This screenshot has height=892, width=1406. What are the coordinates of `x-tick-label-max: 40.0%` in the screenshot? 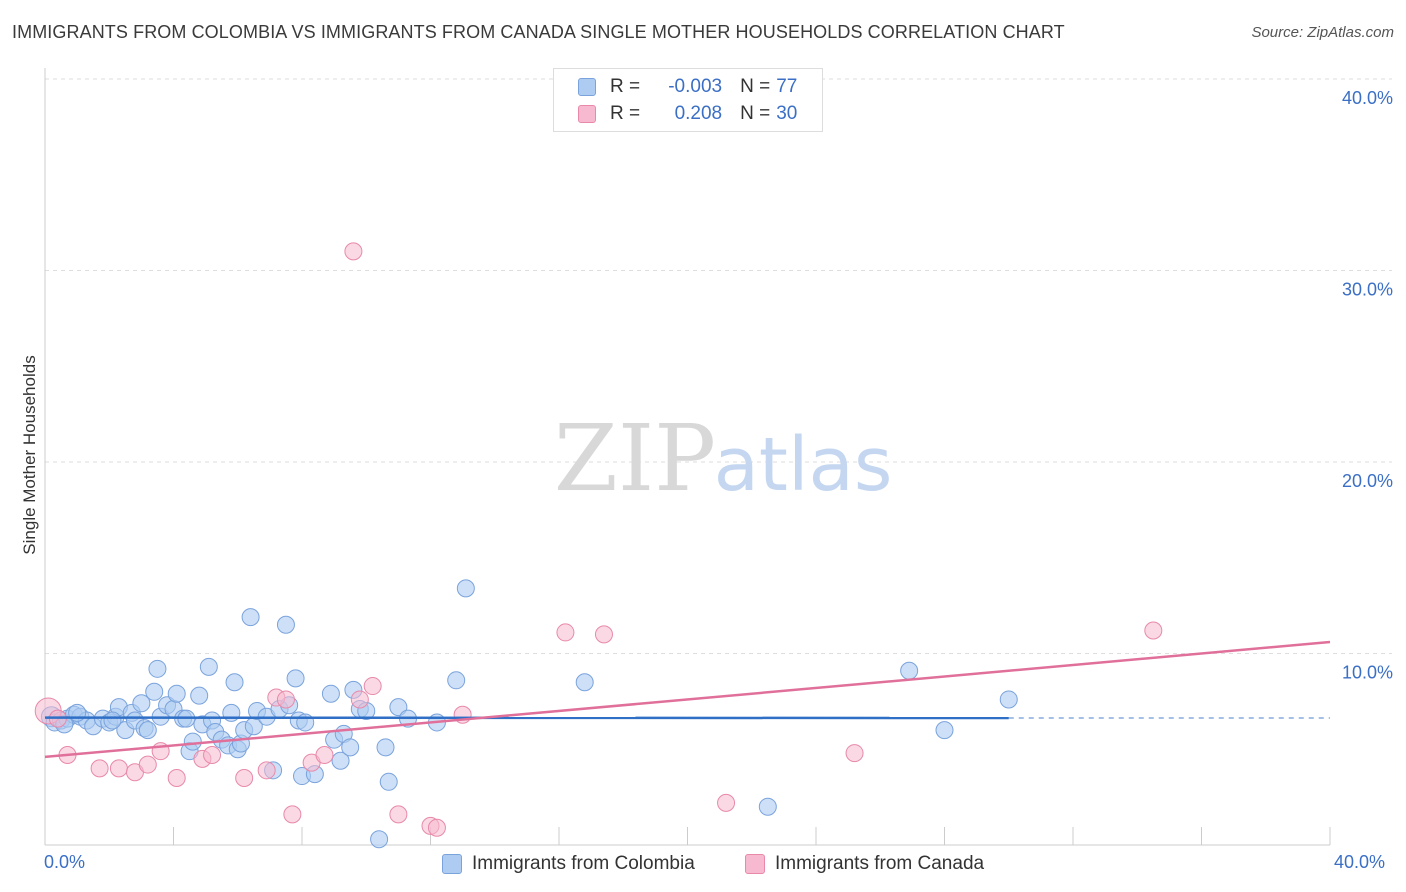 It's located at (1360, 862).